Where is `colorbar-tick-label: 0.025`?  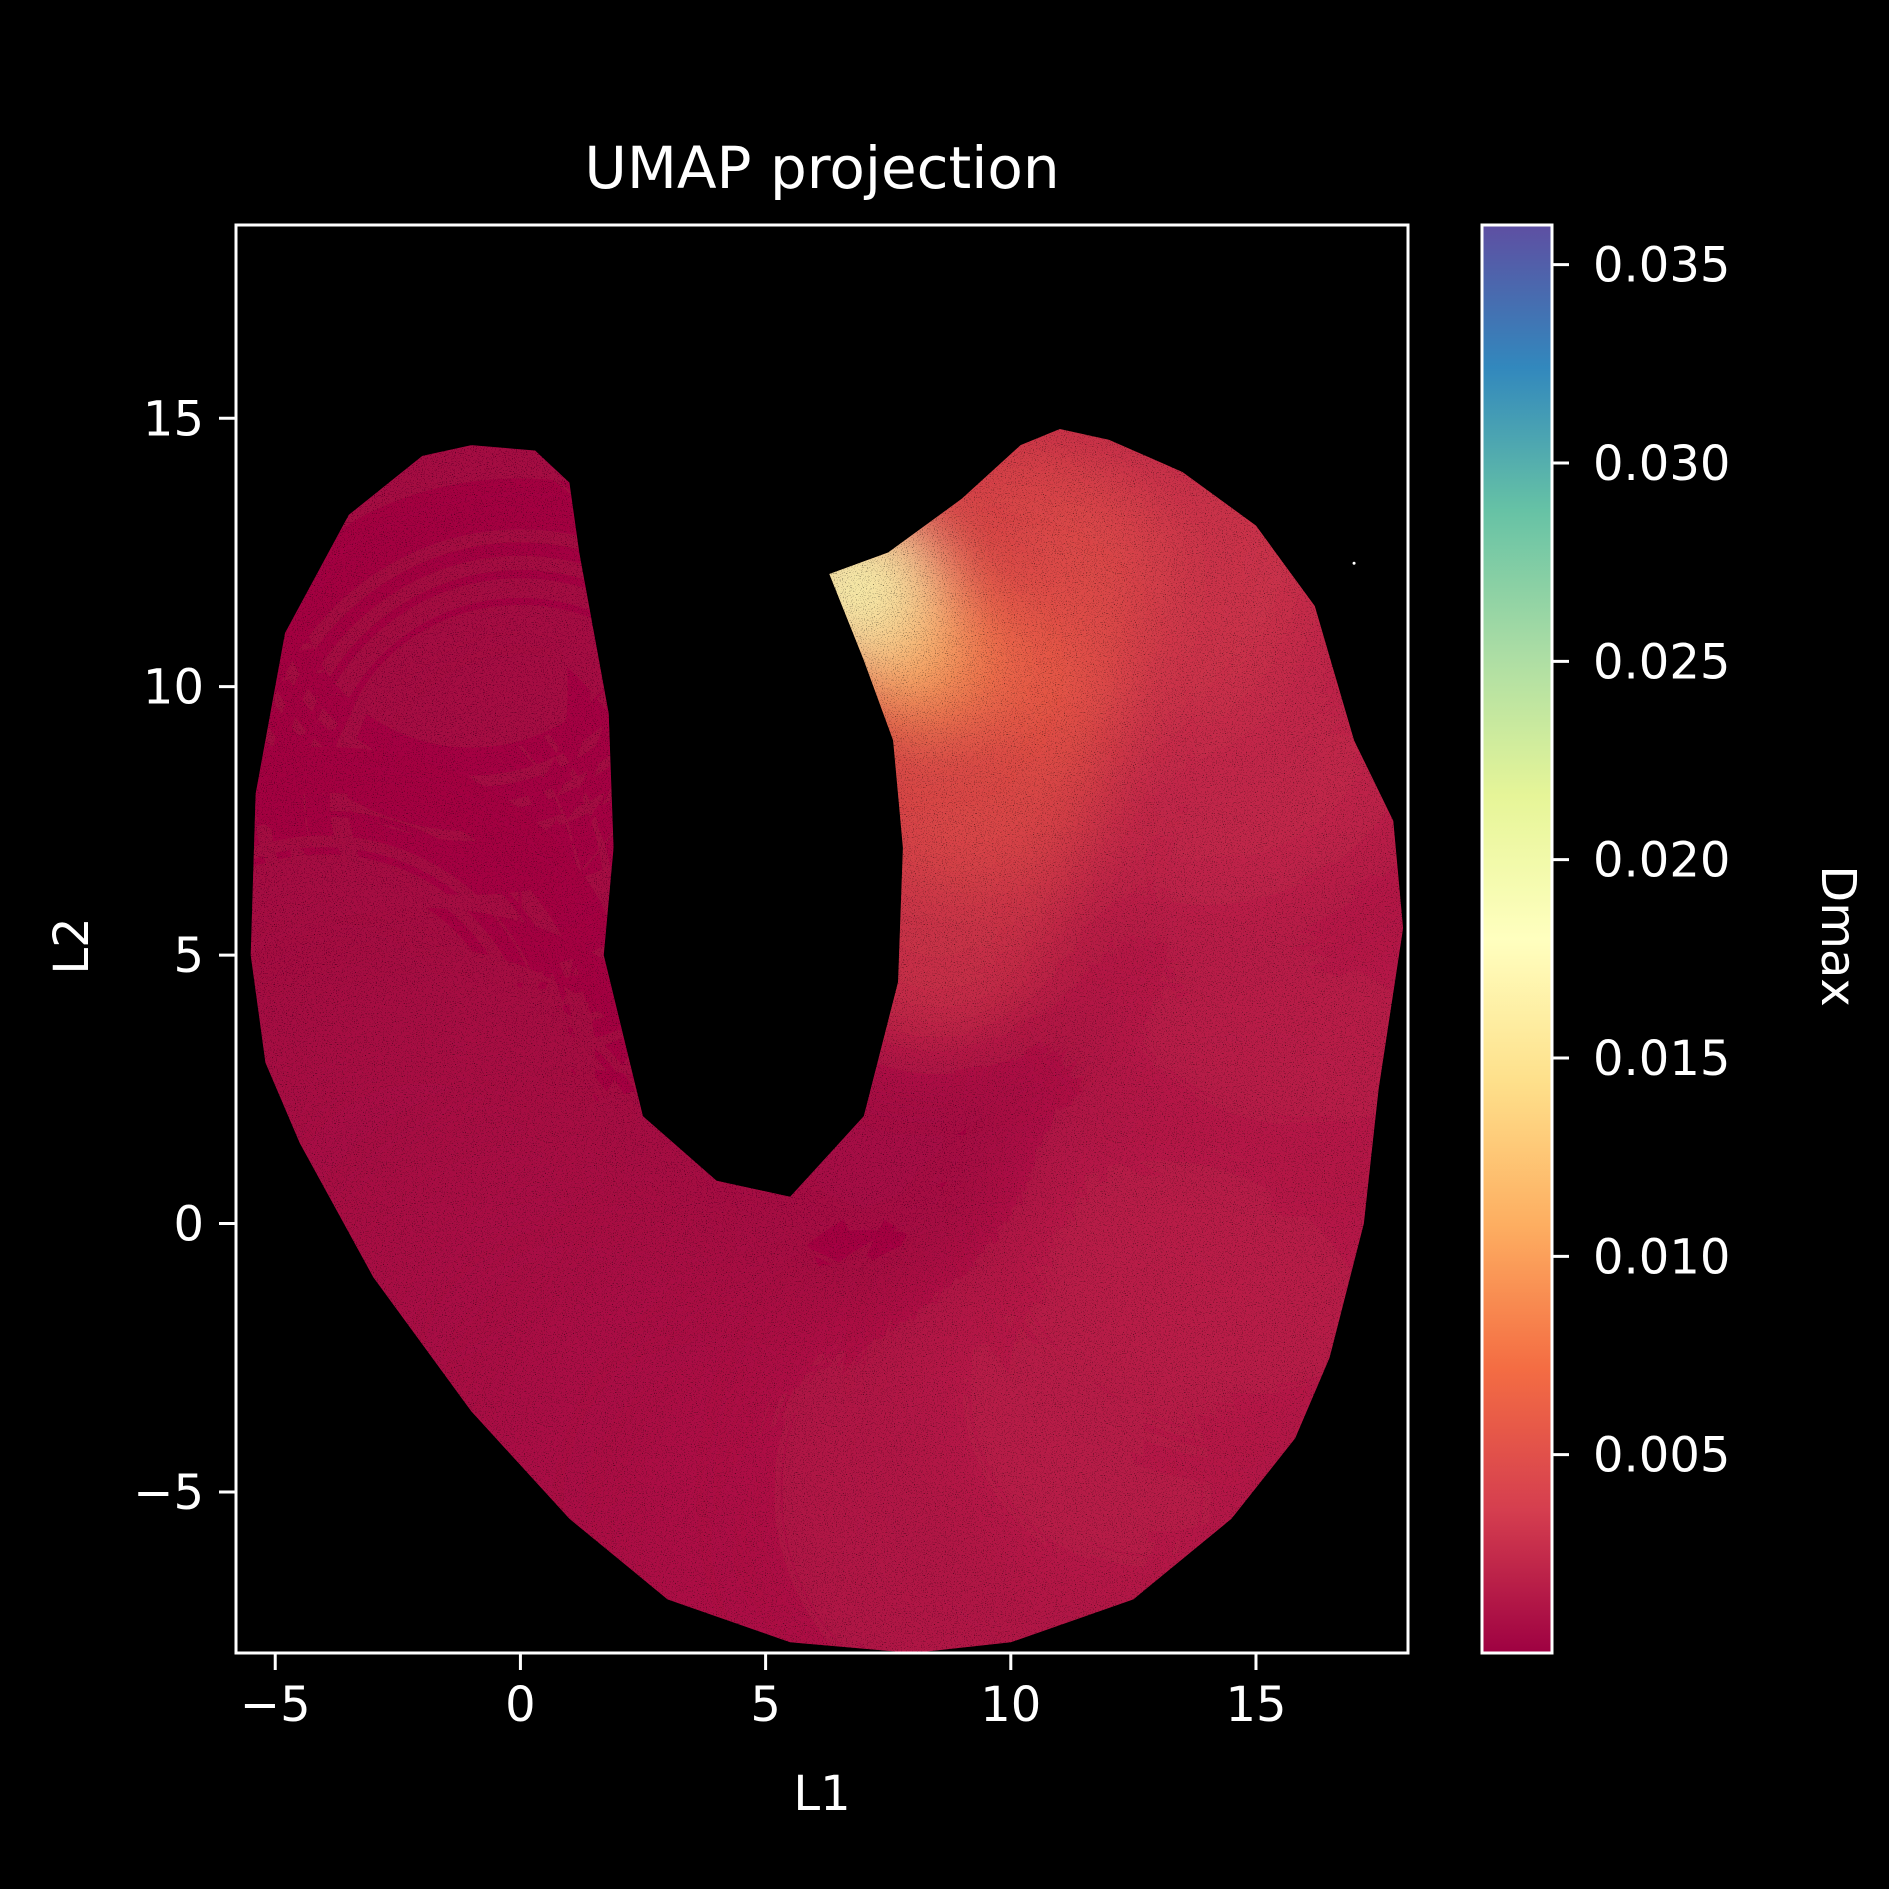 colorbar-tick-label: 0.025 is located at coordinates (1661, 662).